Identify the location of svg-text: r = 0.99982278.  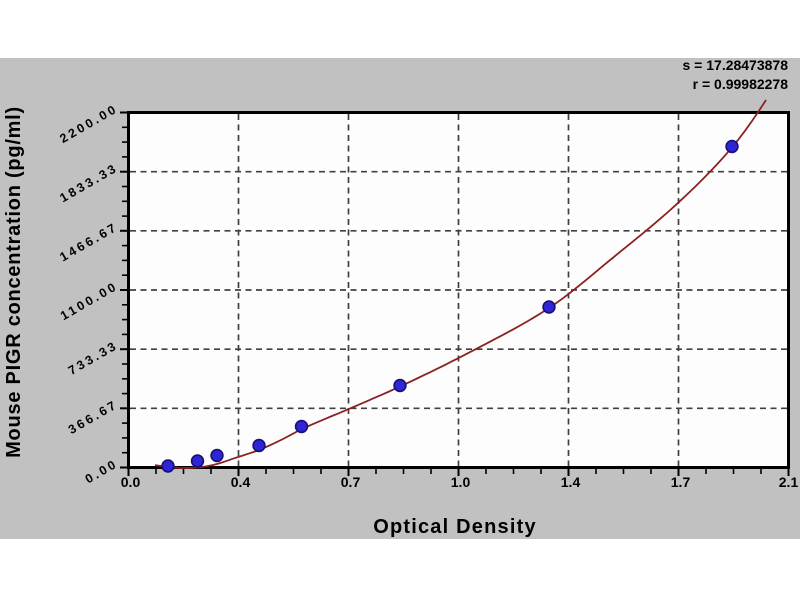
(741, 84).